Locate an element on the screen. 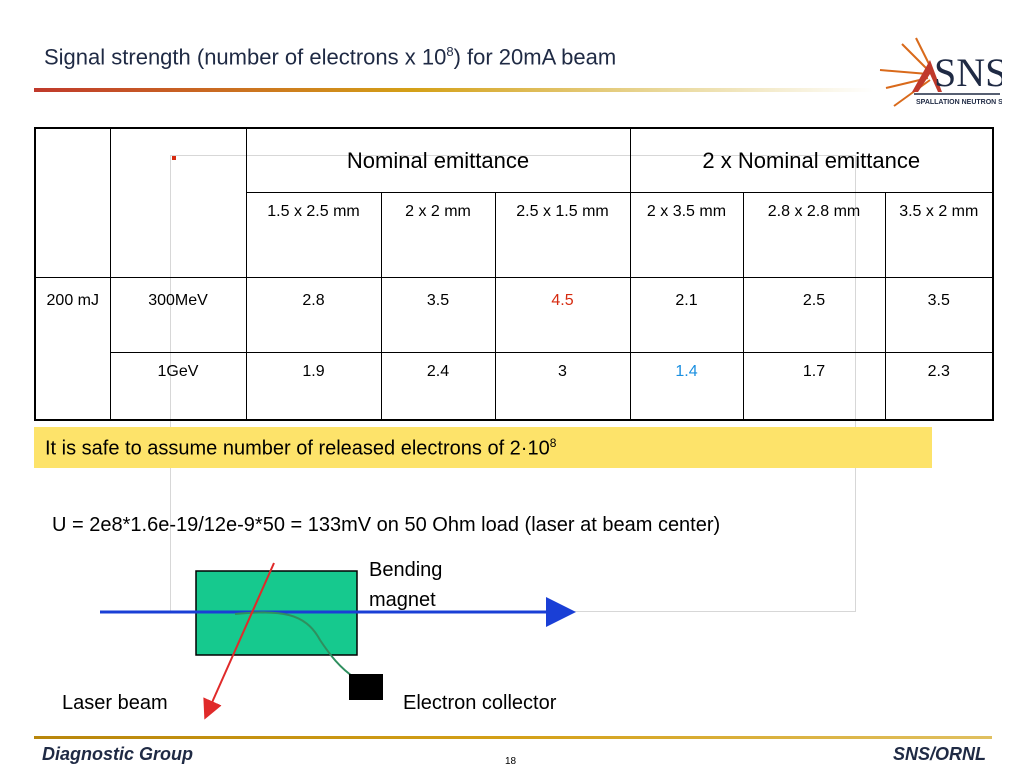 The image size is (1024, 768). emittance-header: 2.5 x 1.5 mm is located at coordinates (562, 235).